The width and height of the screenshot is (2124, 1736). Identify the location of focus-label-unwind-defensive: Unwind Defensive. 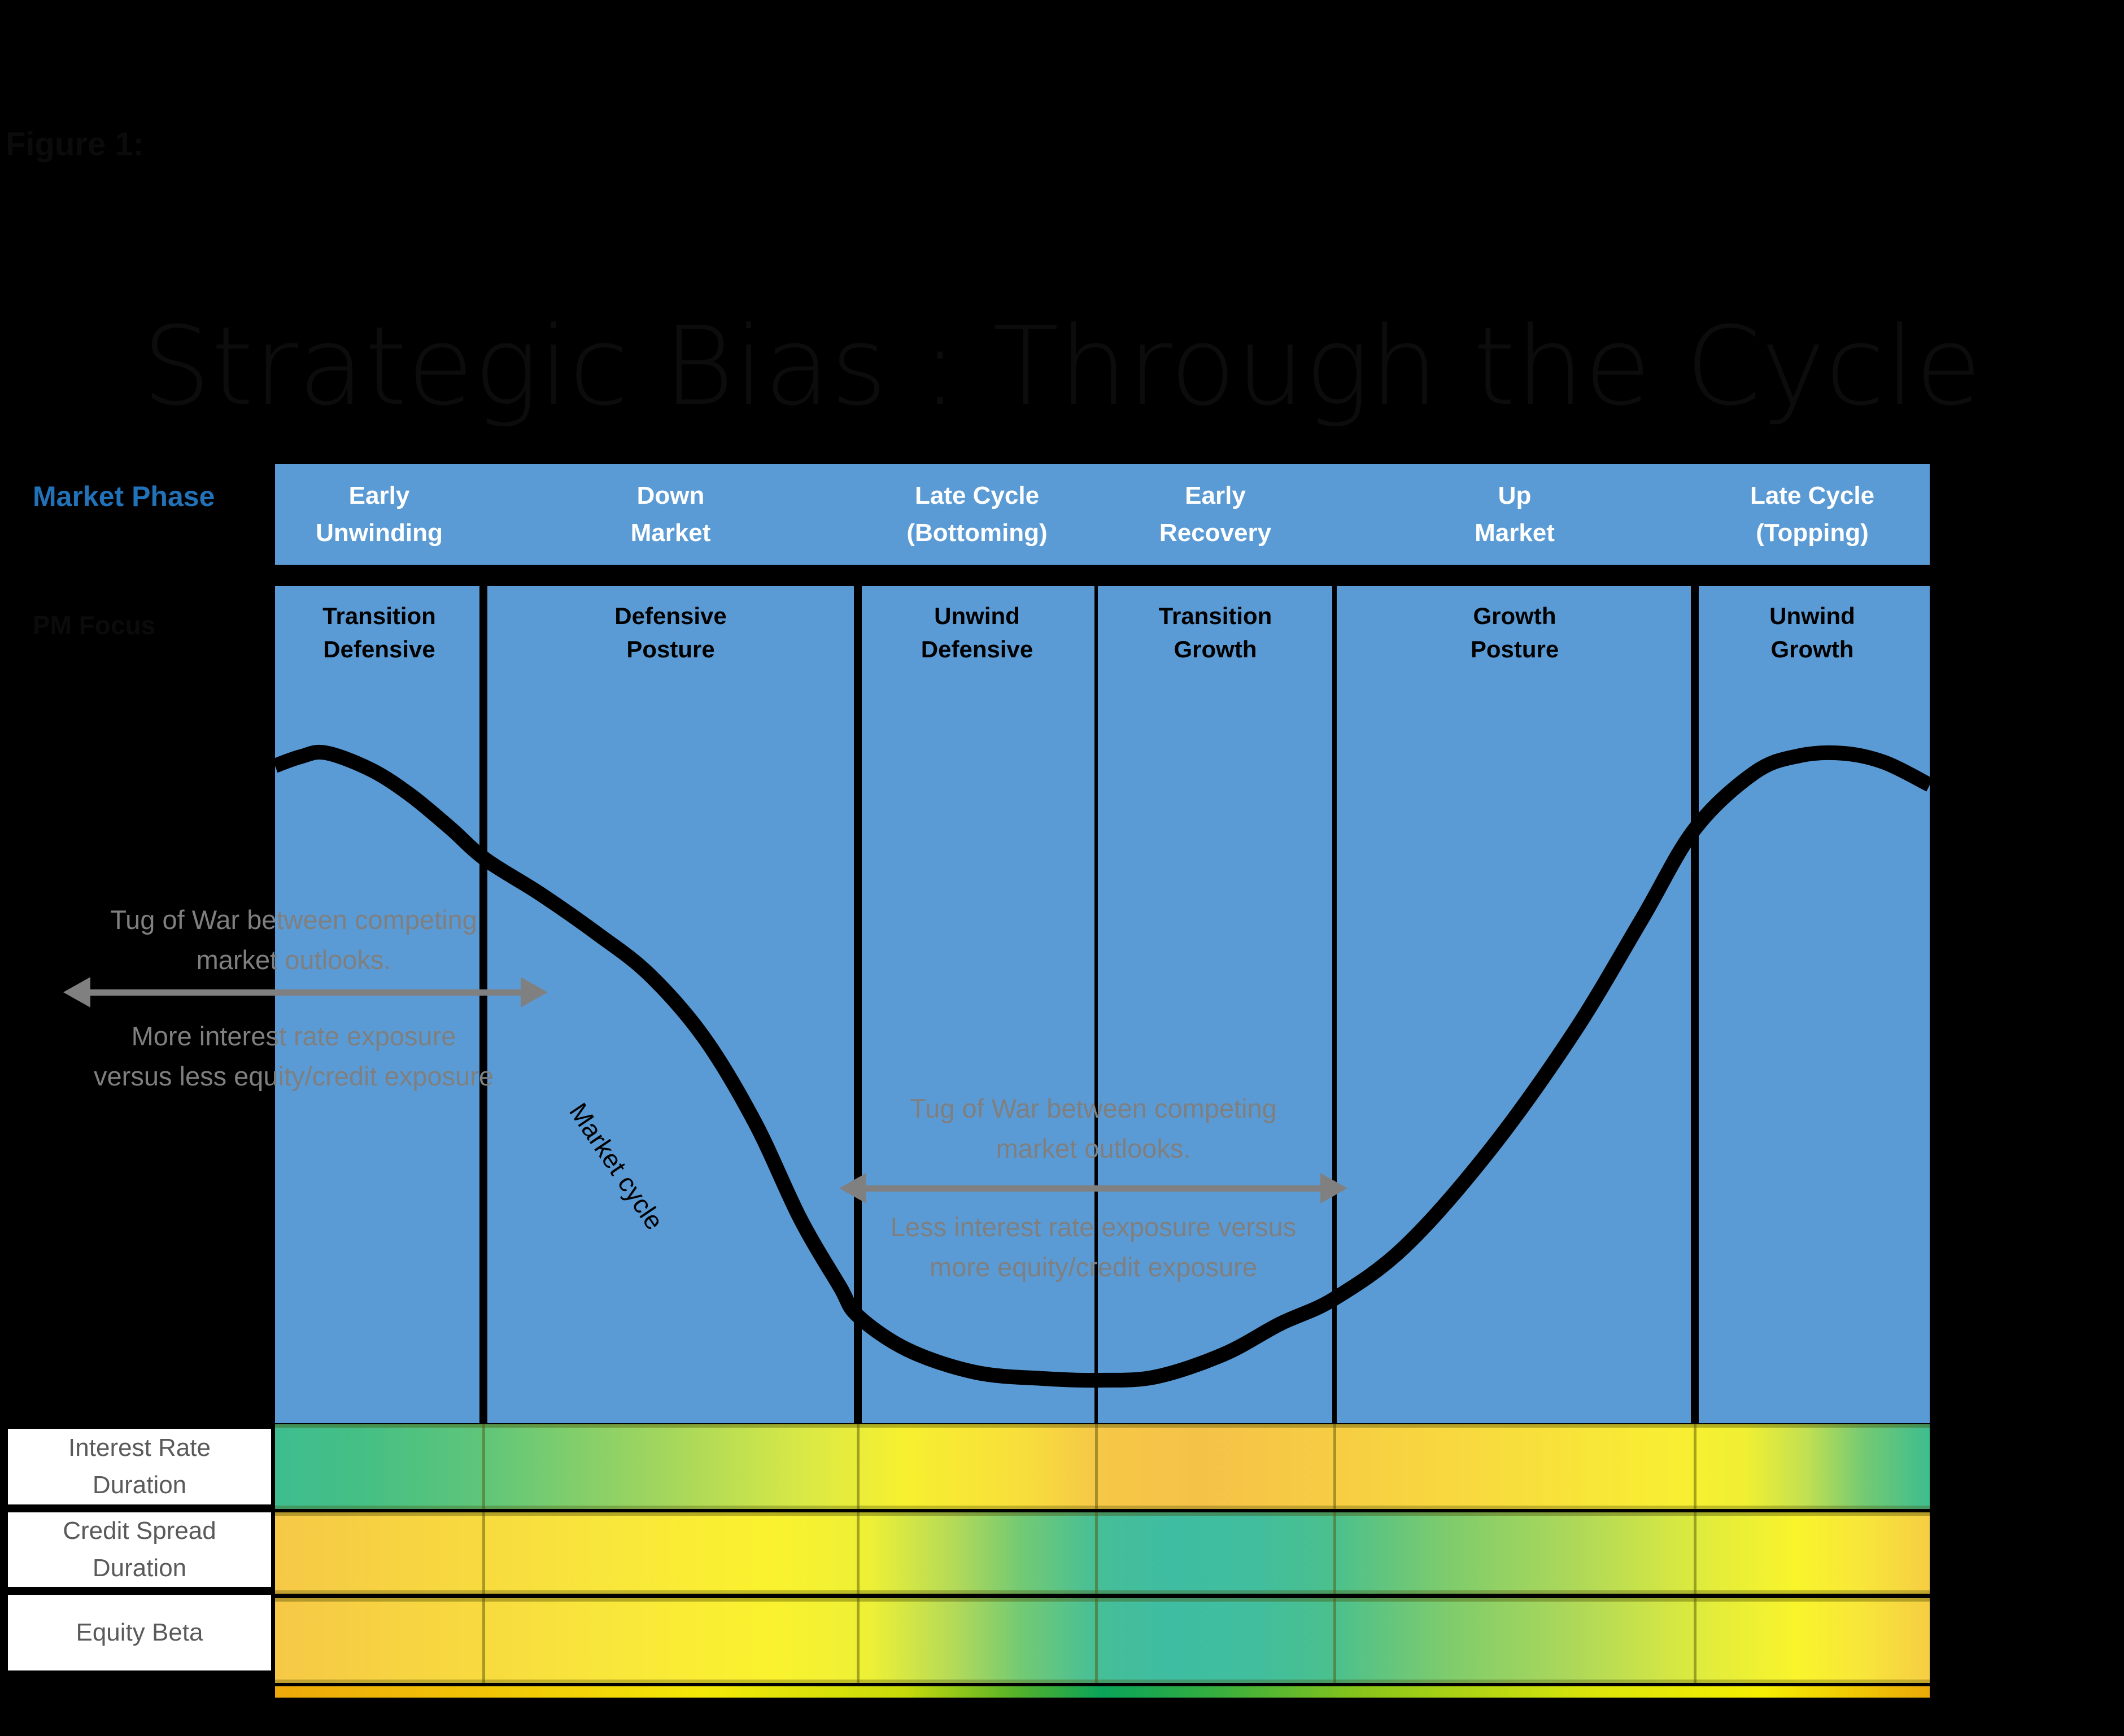
(977, 633).